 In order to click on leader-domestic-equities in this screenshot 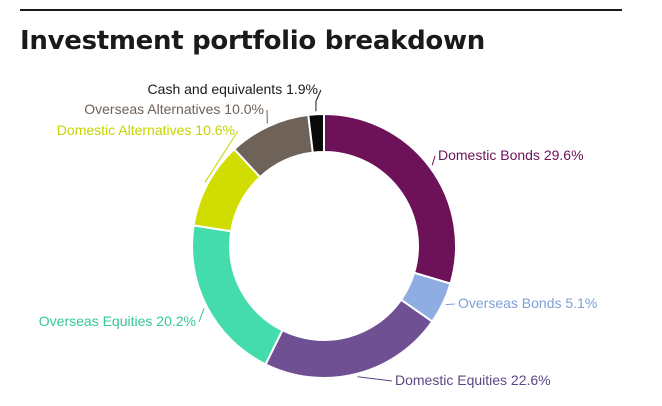, I will do `click(375, 379)`.